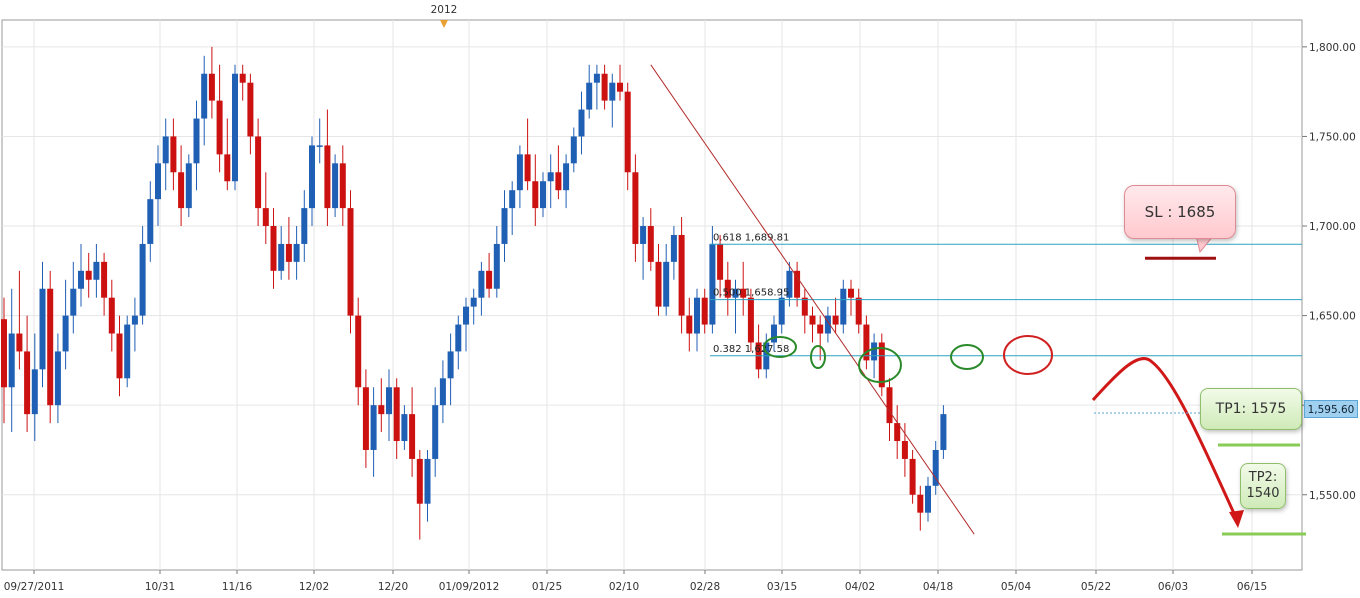 Image resolution: width=1360 pixels, height=598 pixels. Describe the element at coordinates (160, 587) in the screenshot. I see `x-tick-label: 10/31` at that location.